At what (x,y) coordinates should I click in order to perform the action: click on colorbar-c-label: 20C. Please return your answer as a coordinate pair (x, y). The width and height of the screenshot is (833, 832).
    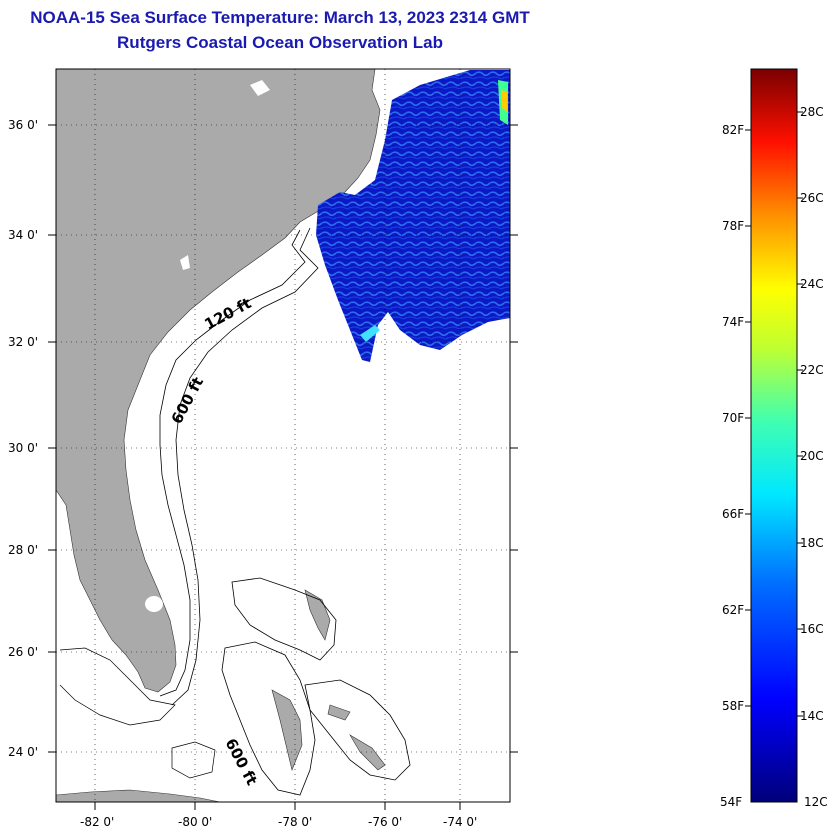
    Looking at the image, I should click on (812, 456).